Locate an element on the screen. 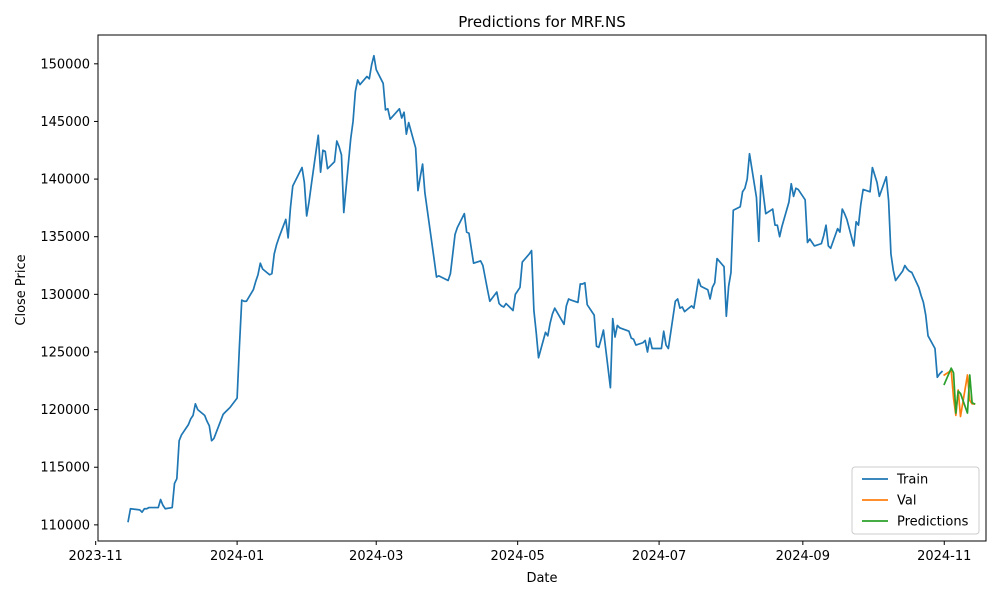  legend-label-train: Train is located at coordinates (912, 480).